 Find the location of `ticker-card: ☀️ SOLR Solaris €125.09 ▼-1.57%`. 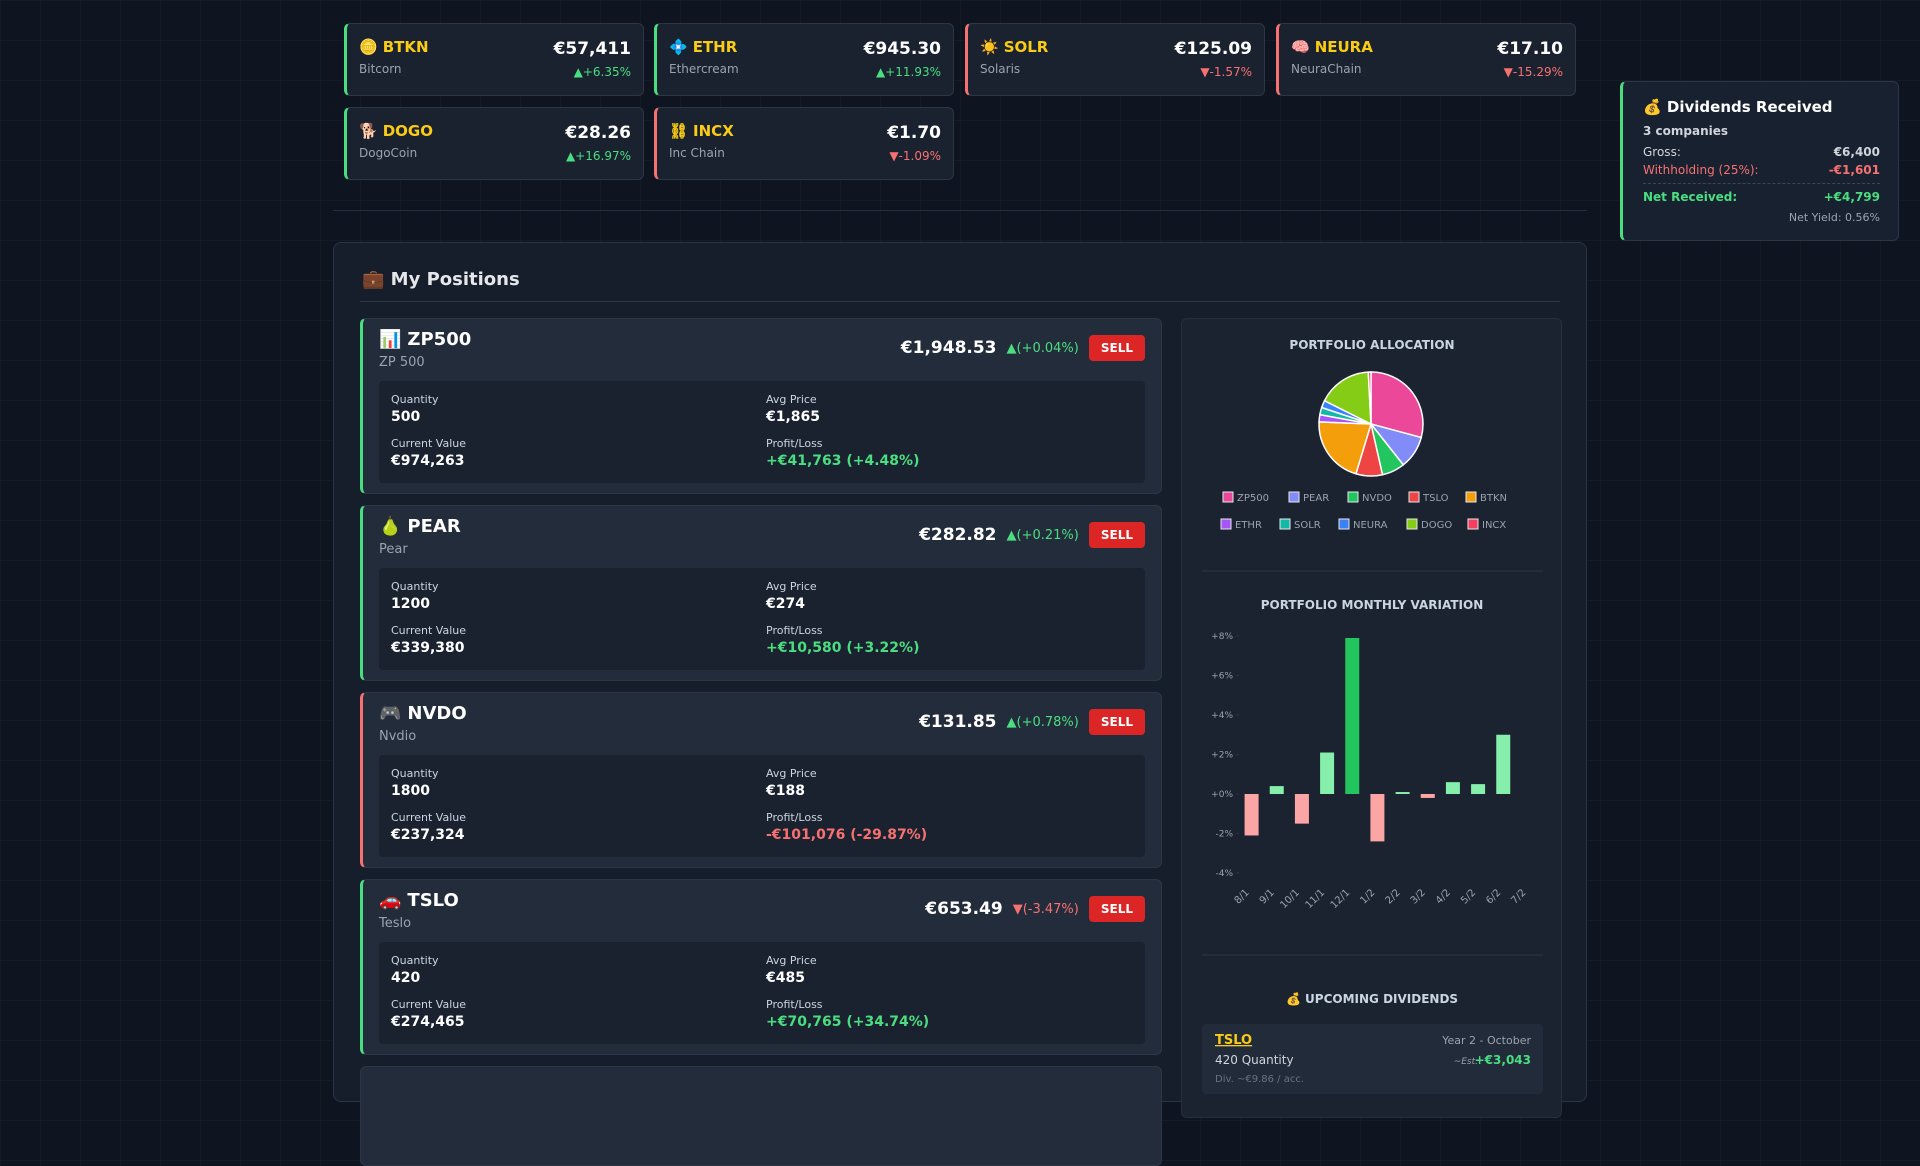

ticker-card: ☀️ SOLR Solaris €125.09 ▼-1.57% is located at coordinates (1115, 59).